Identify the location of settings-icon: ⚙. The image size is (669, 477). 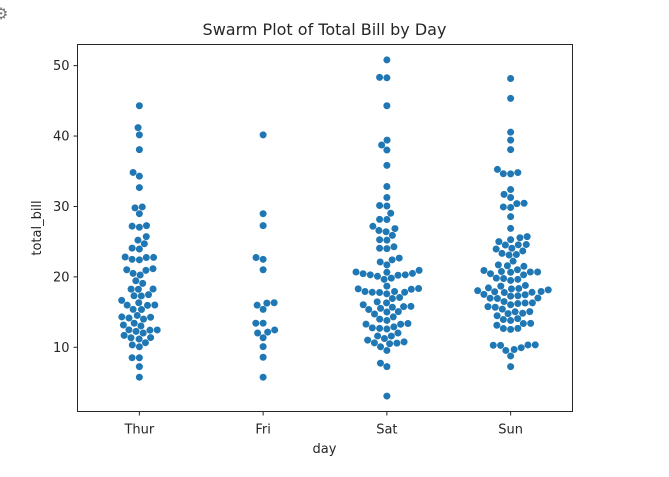
(4, 13).